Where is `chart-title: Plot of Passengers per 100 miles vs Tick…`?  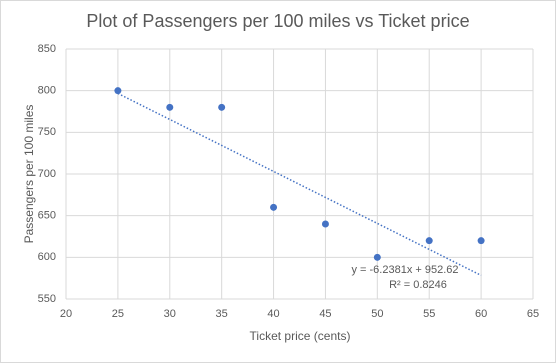 chart-title: Plot of Passengers per 100 miles vs Tick… is located at coordinates (277, 21).